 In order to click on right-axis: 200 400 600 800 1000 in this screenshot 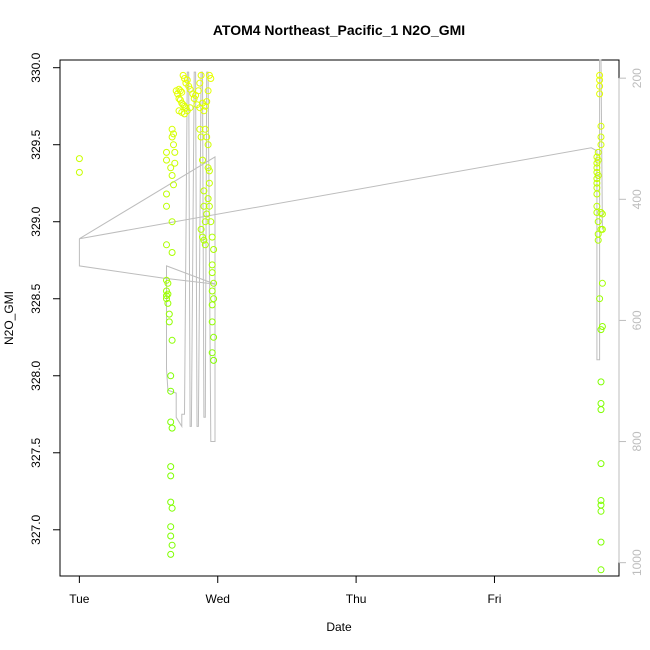, I will do `click(631, 322)`.